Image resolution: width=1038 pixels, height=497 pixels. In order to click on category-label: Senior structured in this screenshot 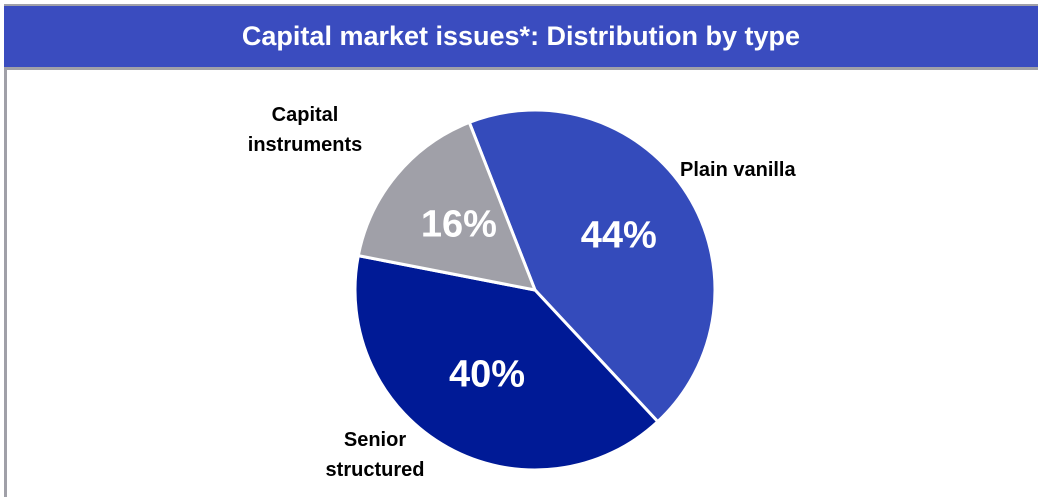, I will do `click(375, 455)`.